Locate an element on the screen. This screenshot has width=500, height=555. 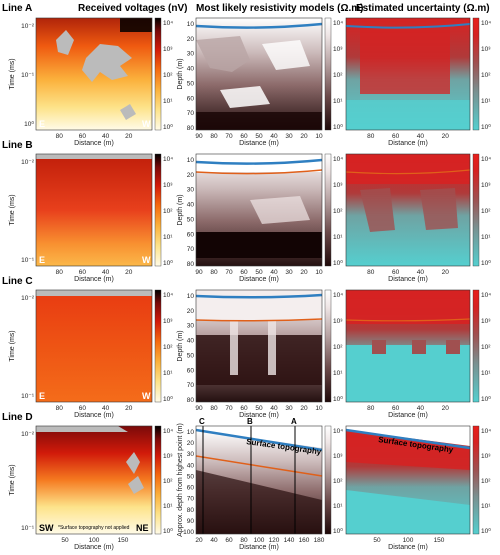
corner-left-a: E is located at coordinates (42, 124).